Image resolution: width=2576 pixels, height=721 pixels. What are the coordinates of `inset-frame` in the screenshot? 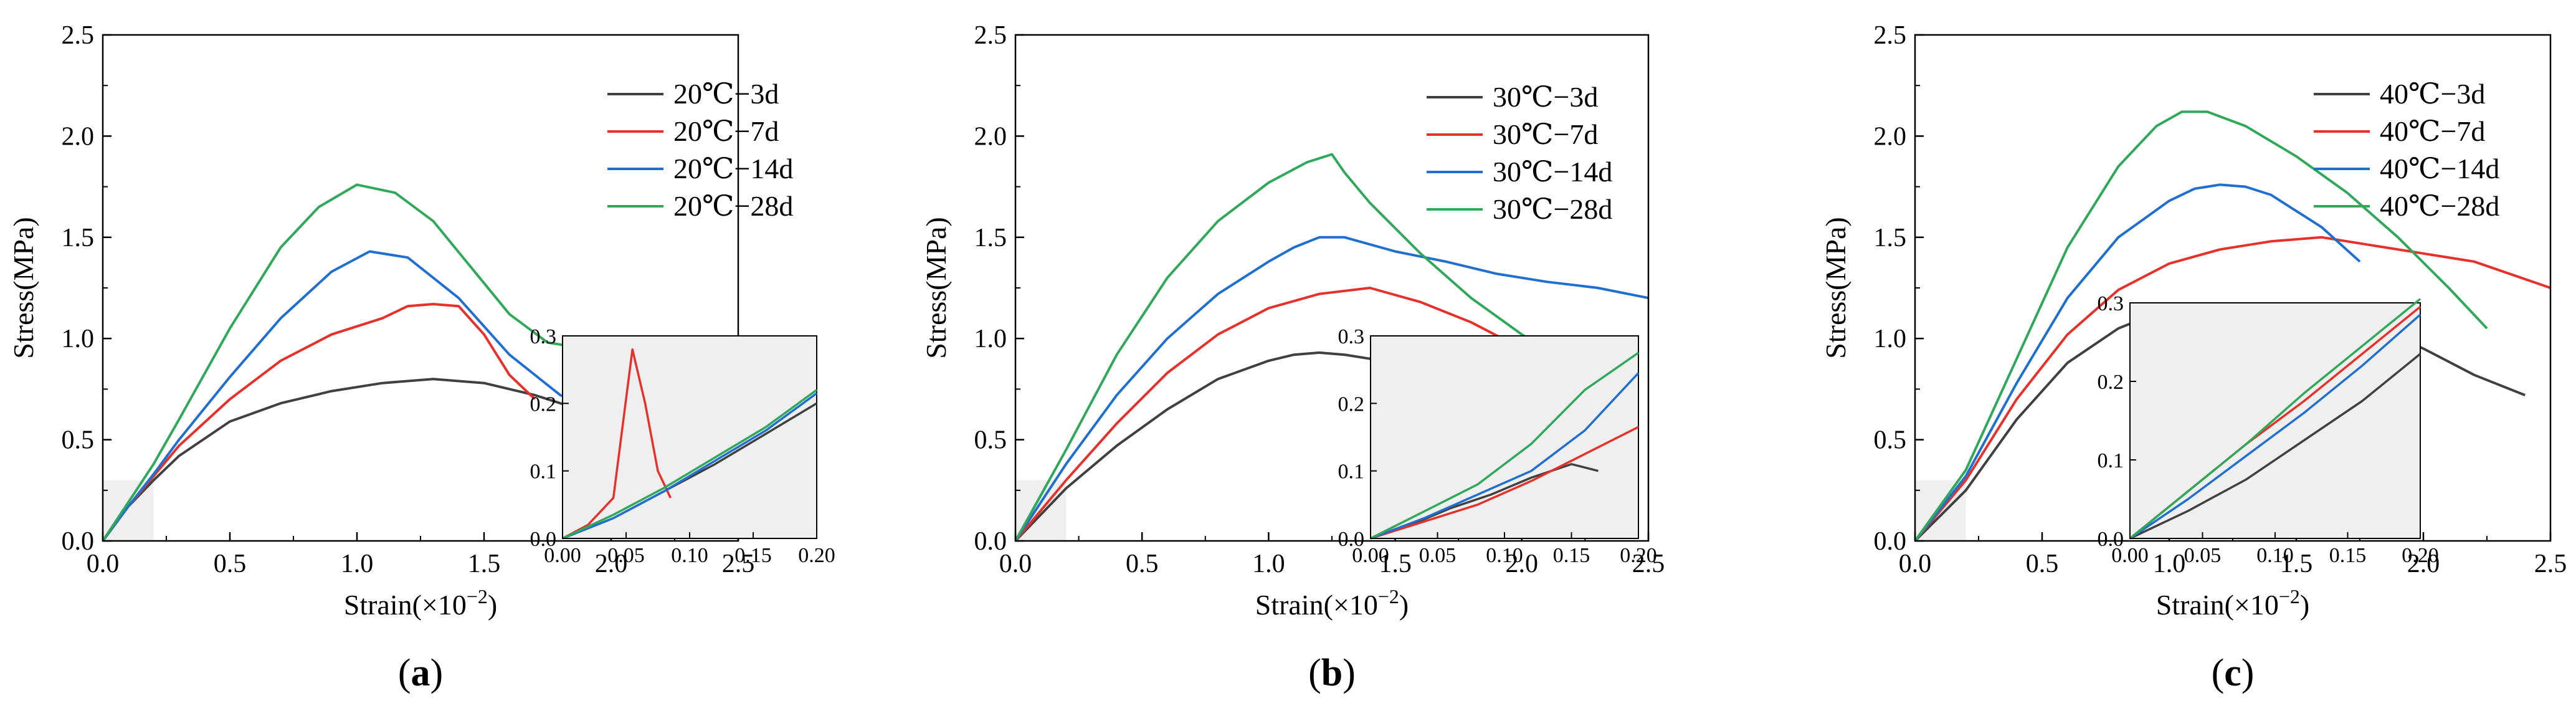 It's located at (689, 437).